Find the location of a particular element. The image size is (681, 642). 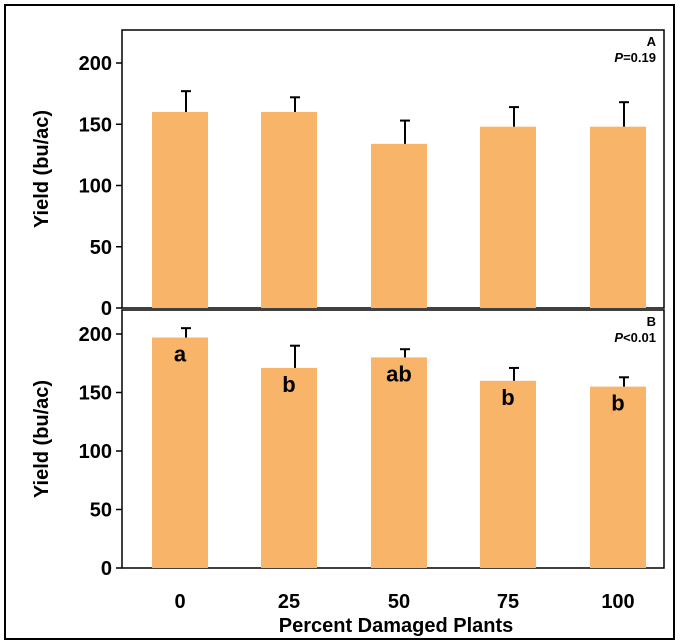

p-value-label: P=0.19 is located at coordinates (635, 57).